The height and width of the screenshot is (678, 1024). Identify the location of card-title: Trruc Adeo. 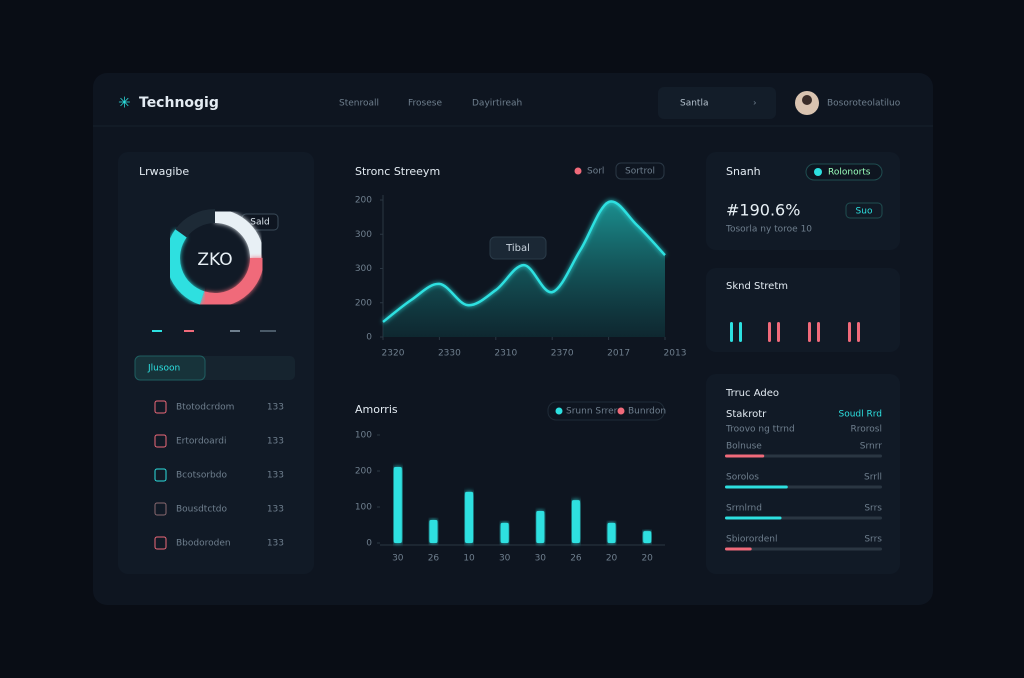
(752, 393).